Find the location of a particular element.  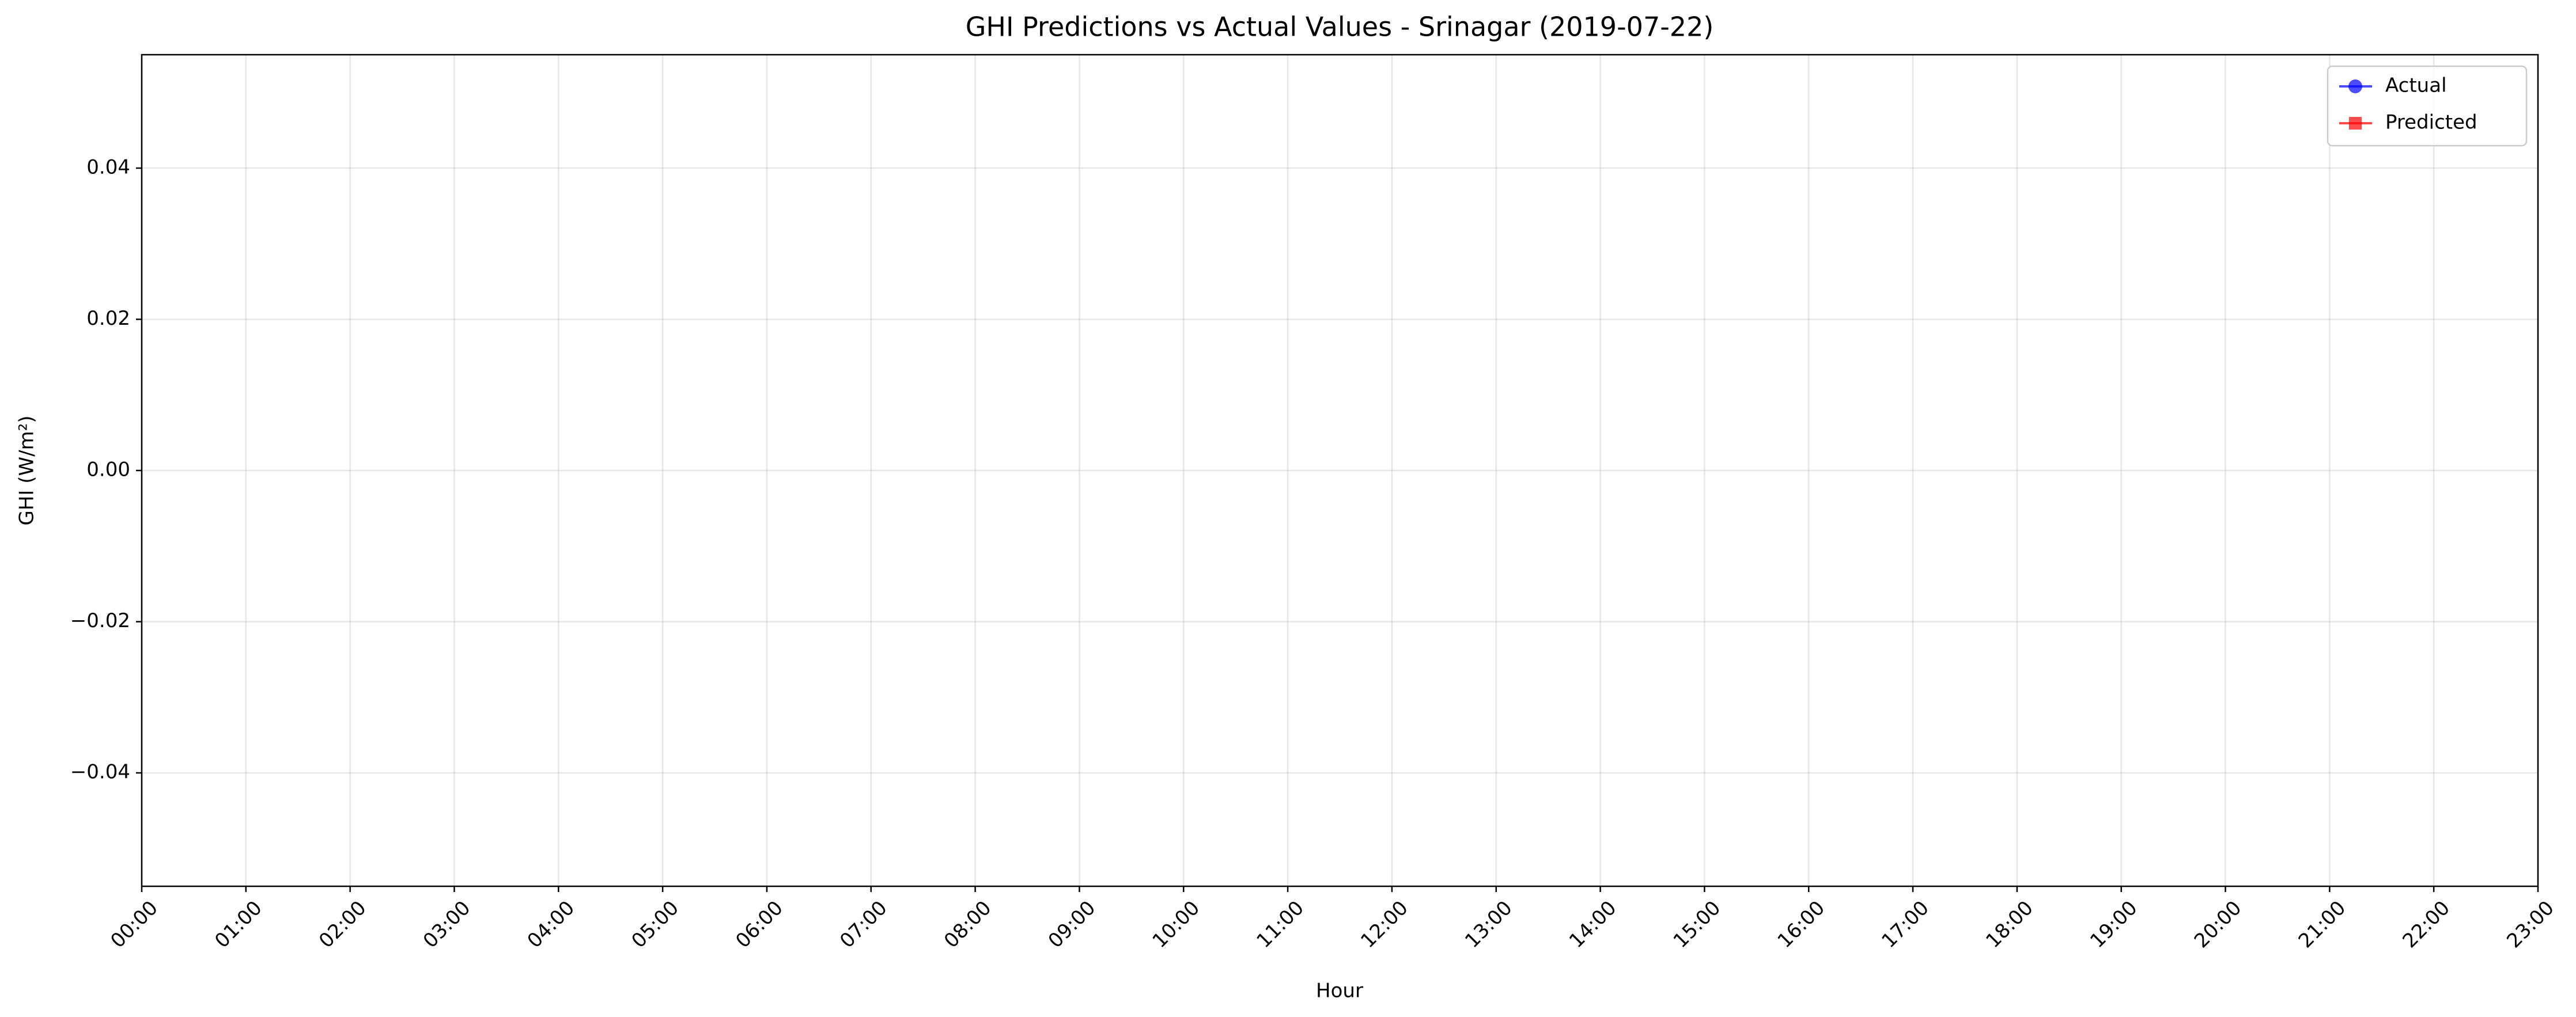

x-tick-label: 14:00 is located at coordinates (1593, 925).